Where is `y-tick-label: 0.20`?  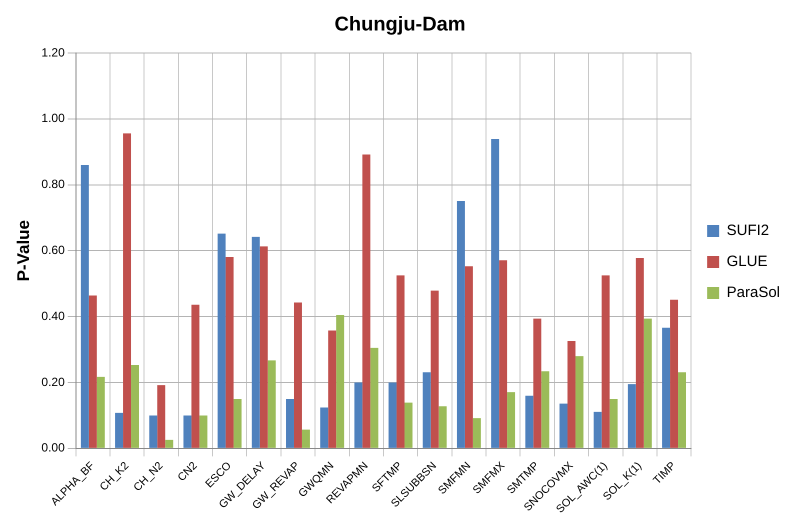
y-tick-label: 0.20 is located at coordinates (53, 381).